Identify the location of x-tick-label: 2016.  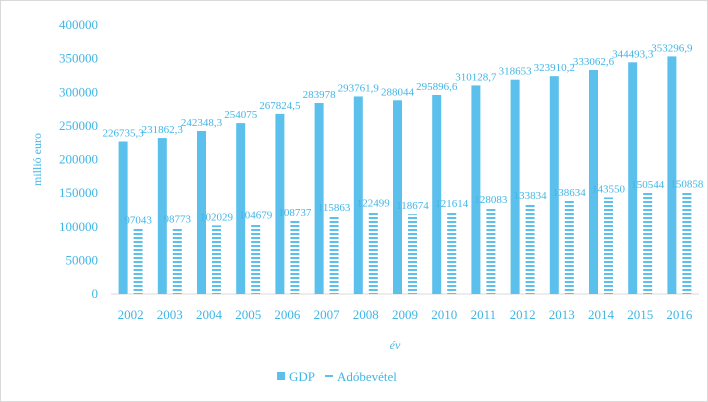
(679, 314).